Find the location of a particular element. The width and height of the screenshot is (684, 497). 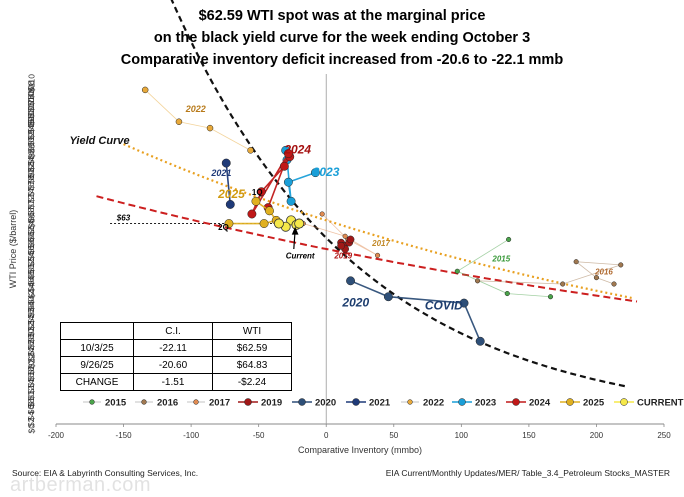

y-tick-label: $50 is located at coordinates (31, 272).